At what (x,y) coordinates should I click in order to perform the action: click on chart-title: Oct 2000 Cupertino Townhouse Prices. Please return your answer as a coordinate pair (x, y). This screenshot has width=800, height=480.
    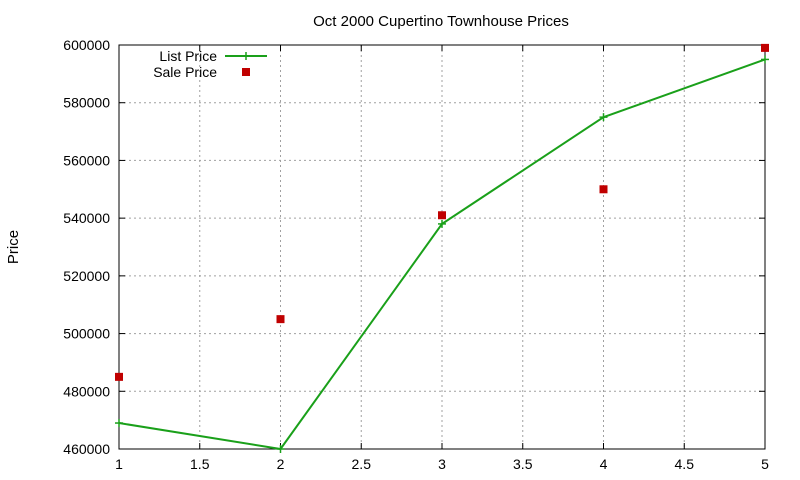
    Looking at the image, I should click on (441, 21).